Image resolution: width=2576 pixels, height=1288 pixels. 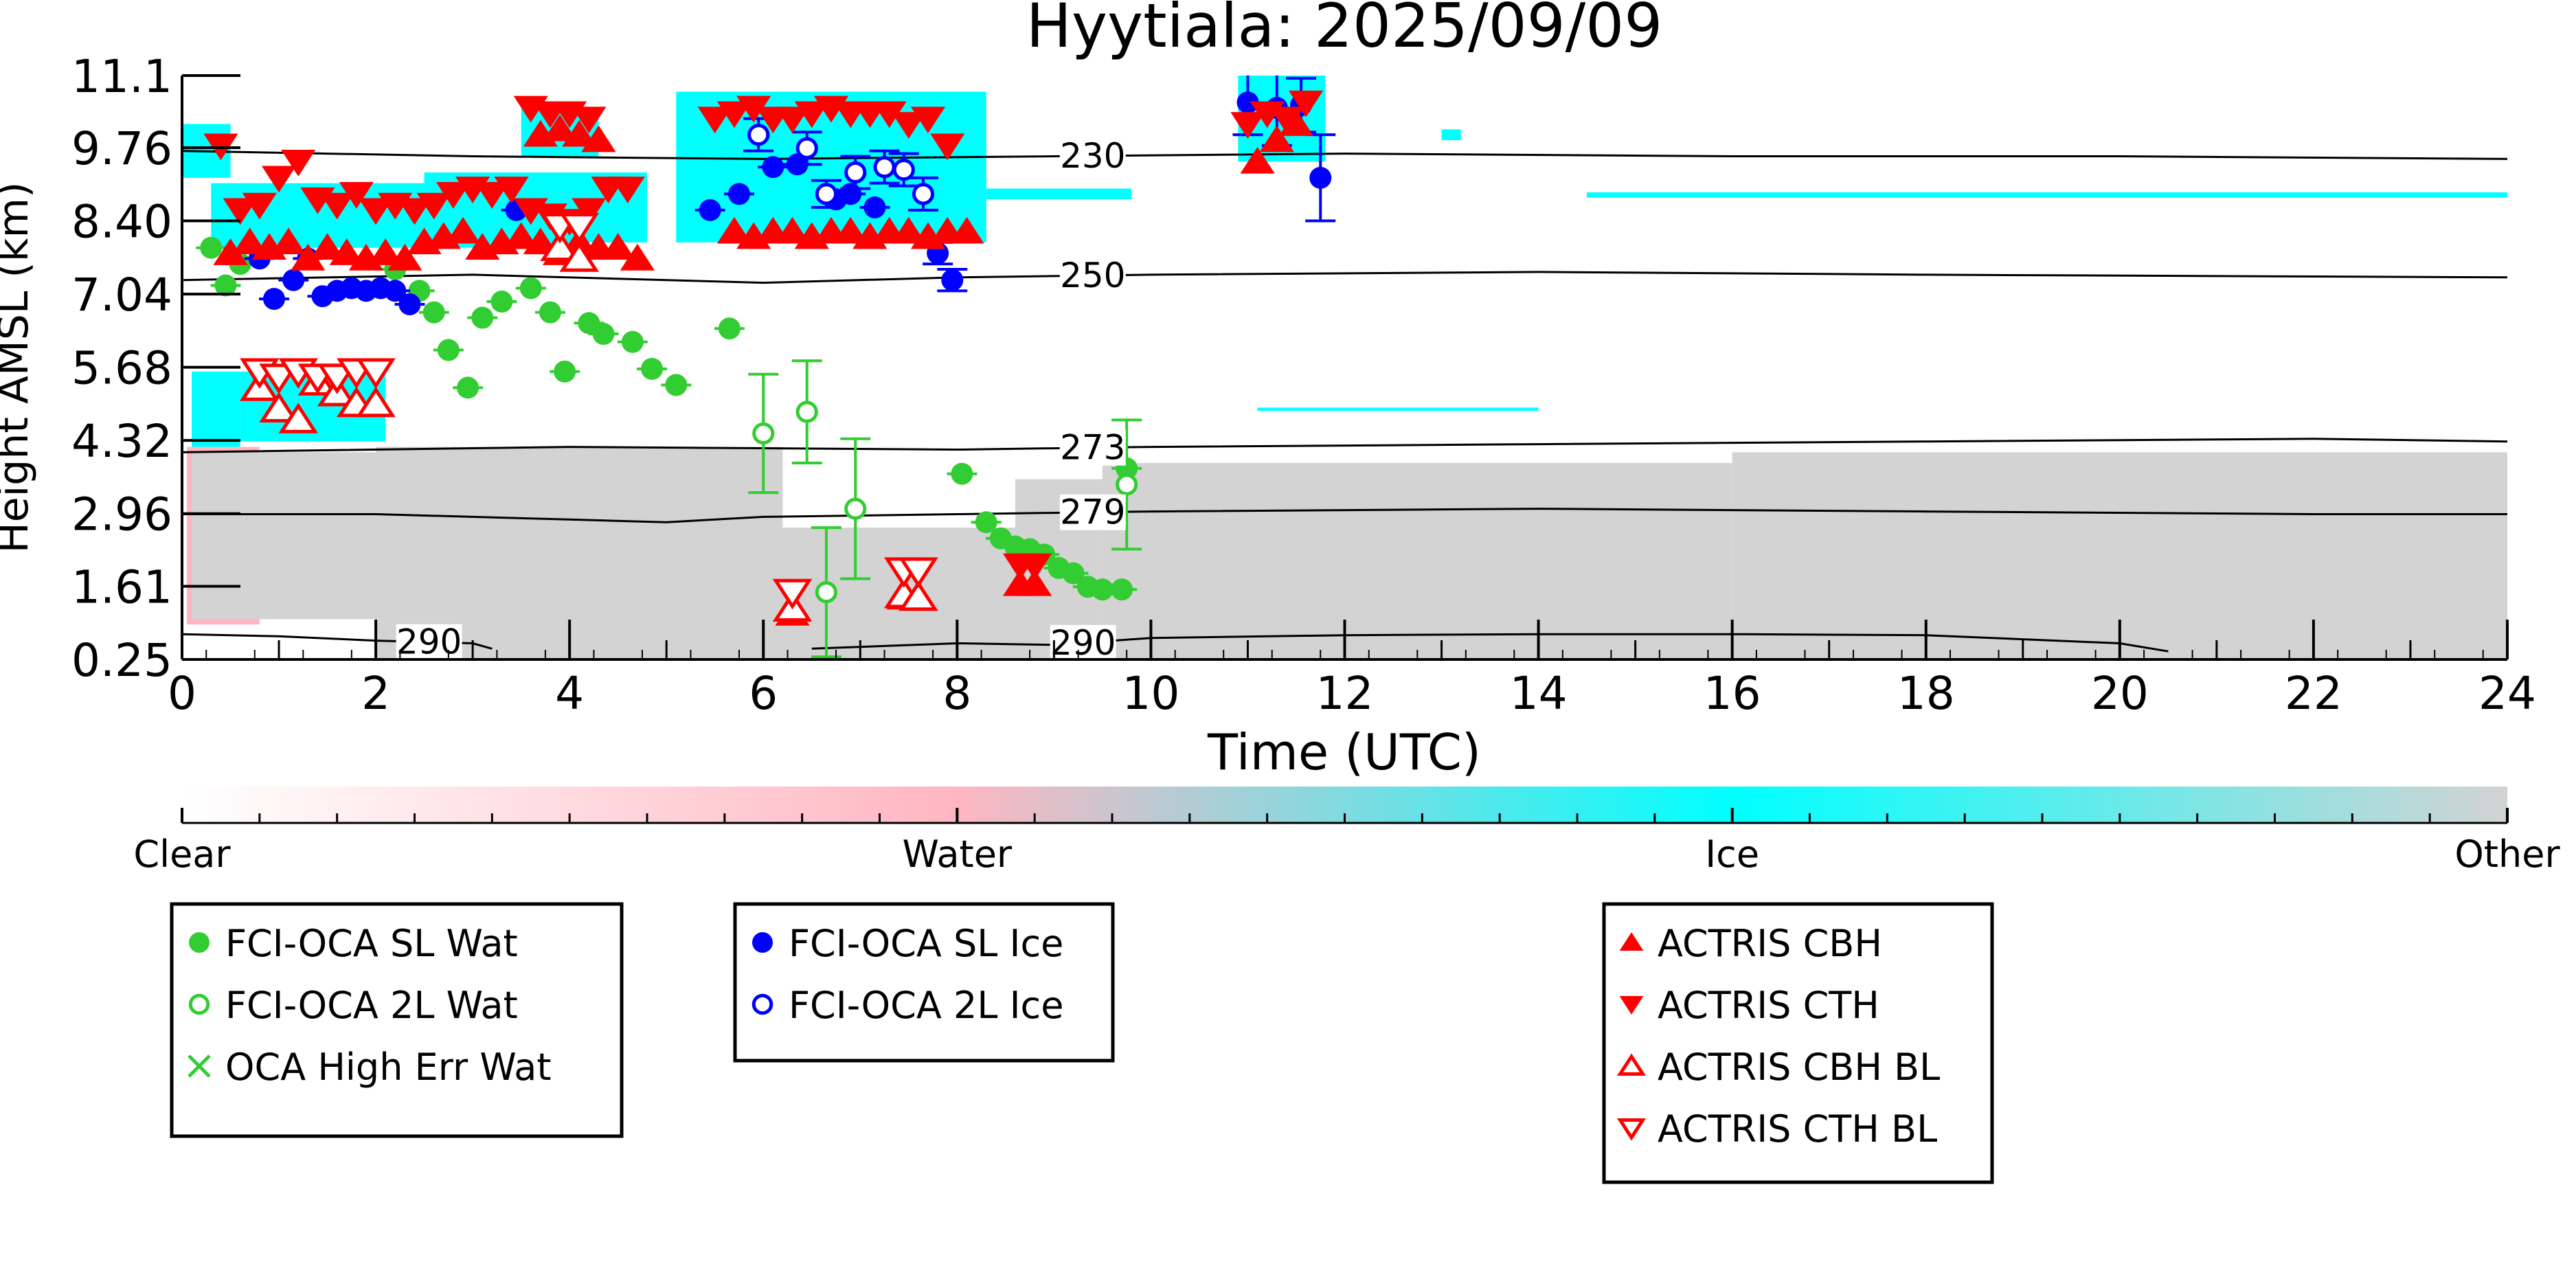 I want to click on y-tick-label: 9.76, so click(x=121, y=148).